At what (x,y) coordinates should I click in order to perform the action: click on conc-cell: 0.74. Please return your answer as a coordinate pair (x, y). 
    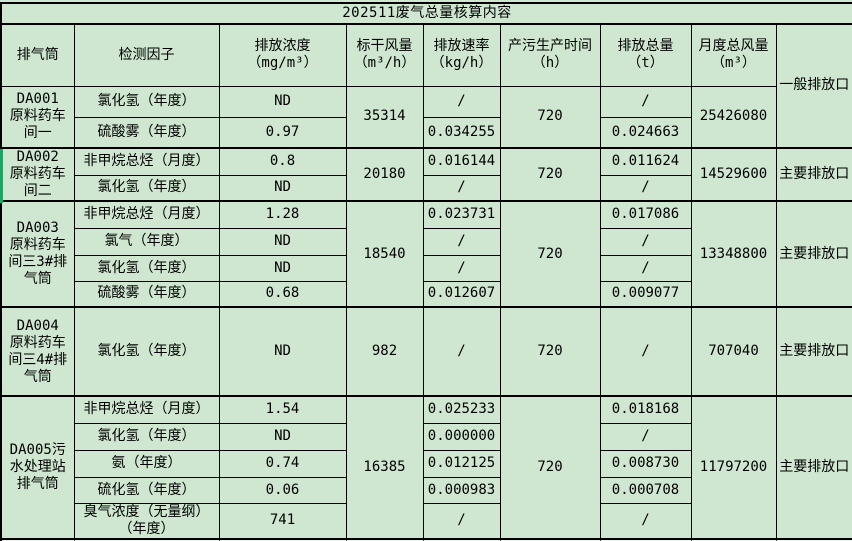
    Looking at the image, I should click on (282, 463).